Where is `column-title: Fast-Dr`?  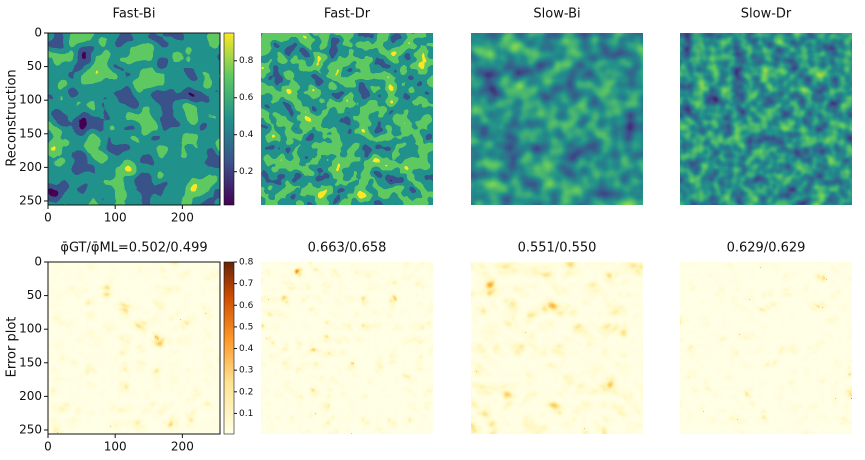
column-title: Fast-Dr is located at coordinates (347, 14).